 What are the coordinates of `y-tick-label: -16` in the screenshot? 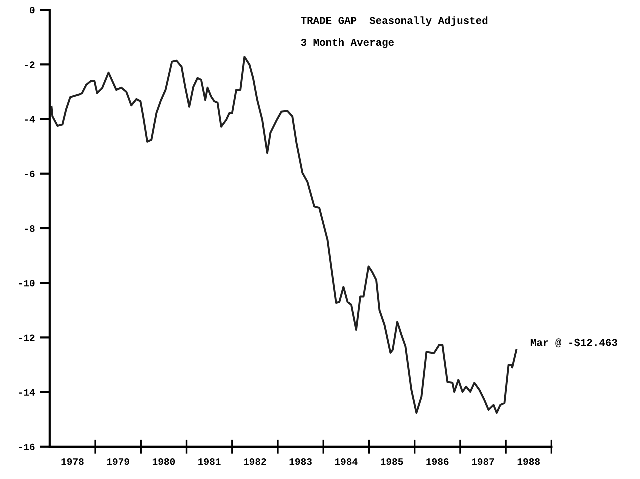 It's located at (27, 447).